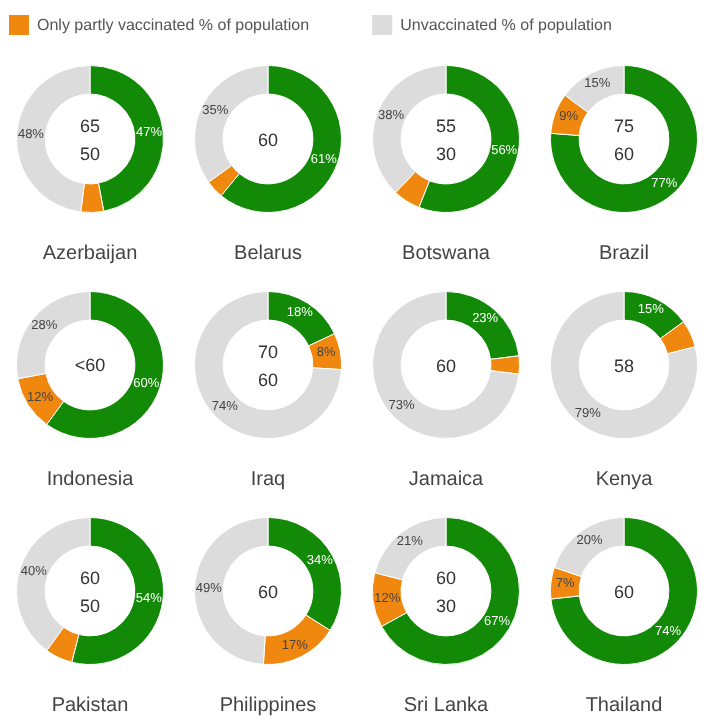 Image resolution: width=712 pixels, height=728 pixels. What do you see at coordinates (268, 352) in the screenshot?
I see `text: 70` at bounding box center [268, 352].